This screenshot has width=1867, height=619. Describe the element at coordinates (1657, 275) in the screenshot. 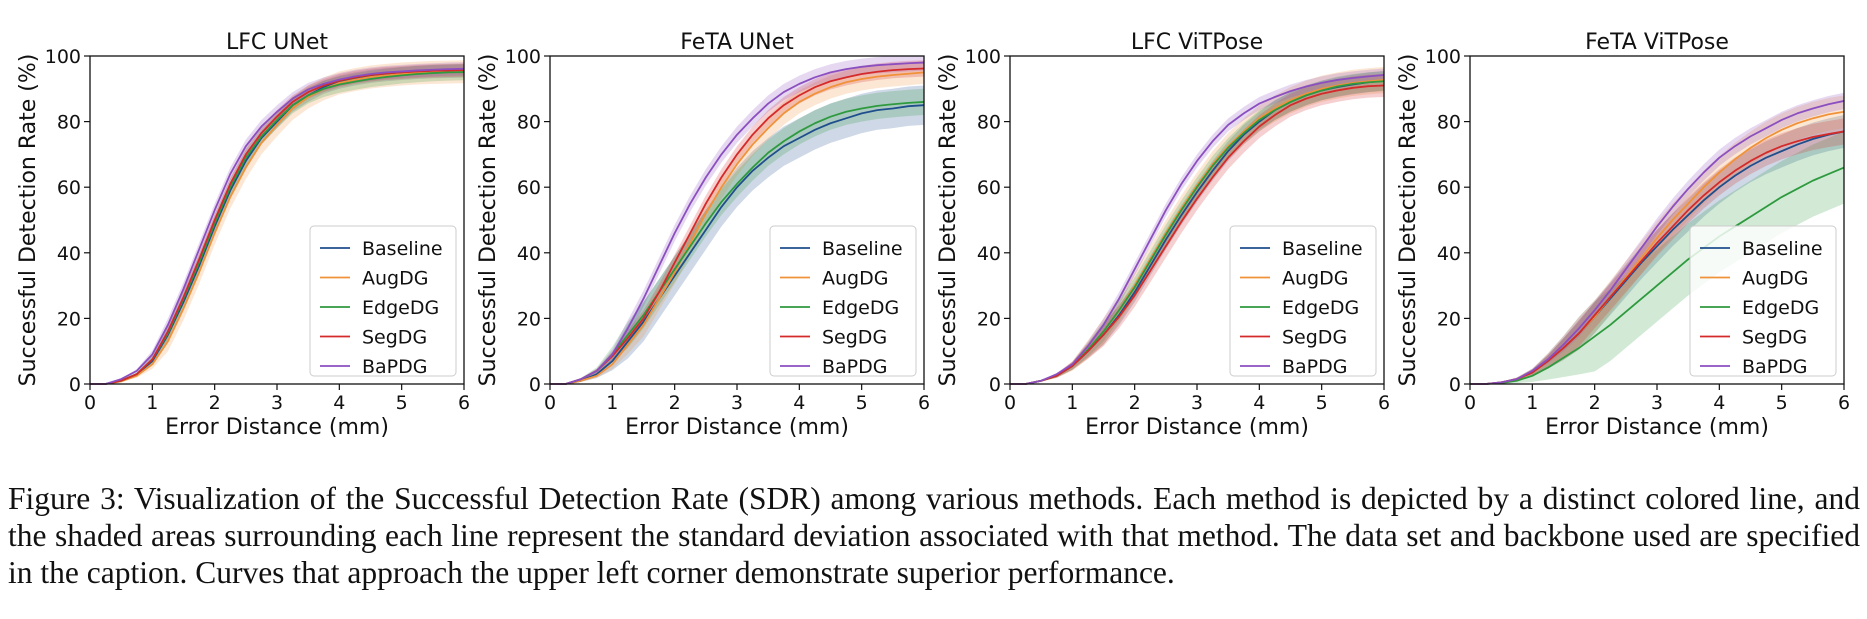

I see `series-line-edgedg` at that location.